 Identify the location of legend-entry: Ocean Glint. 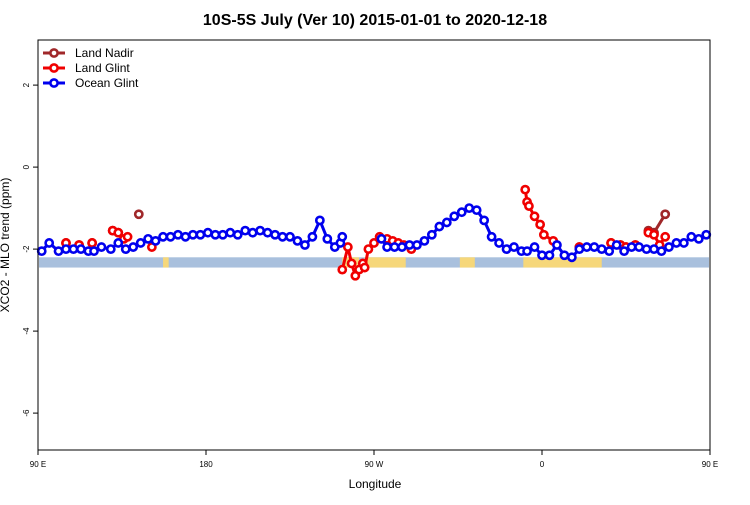
(91, 83).